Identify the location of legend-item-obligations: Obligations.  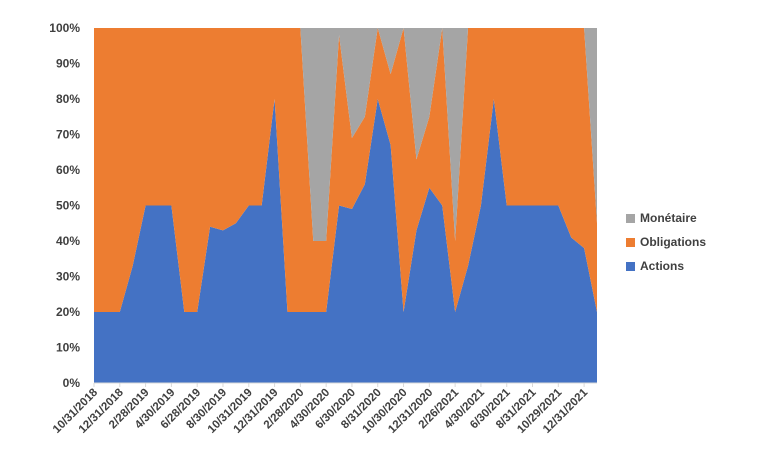
(666, 242).